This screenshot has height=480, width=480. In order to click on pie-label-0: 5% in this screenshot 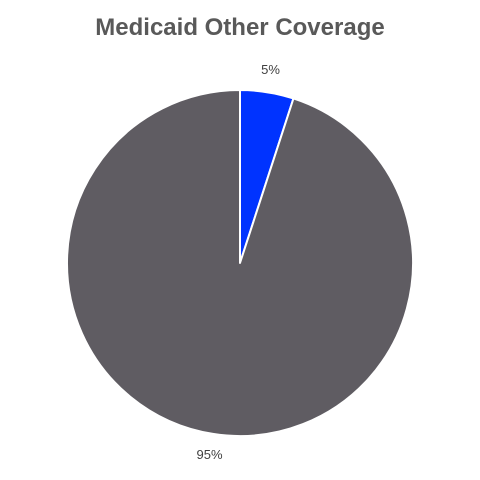, I will do `click(270, 69)`.